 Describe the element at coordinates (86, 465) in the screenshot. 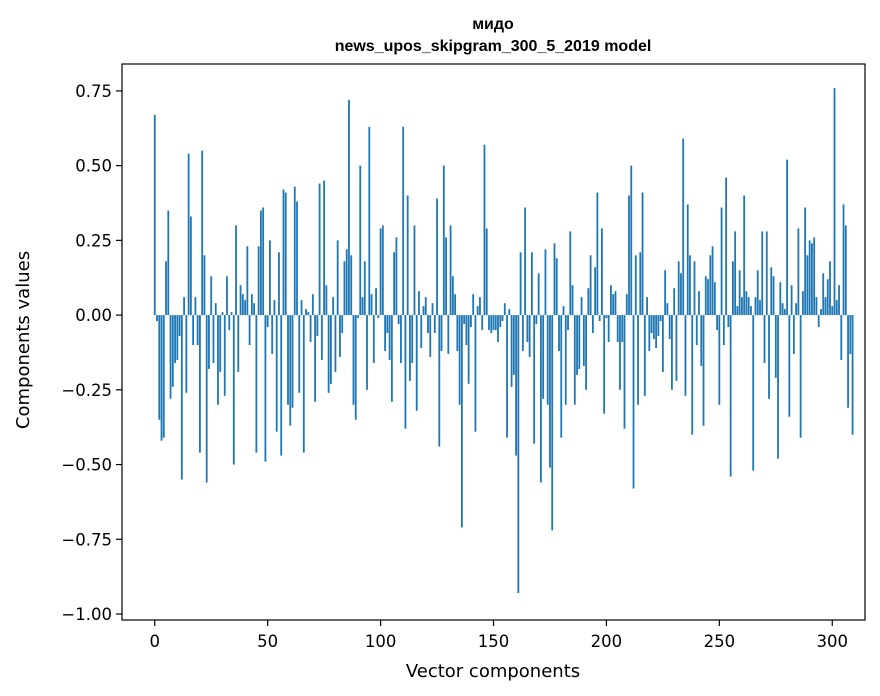

I see `y-tick-label: −0.50` at that location.